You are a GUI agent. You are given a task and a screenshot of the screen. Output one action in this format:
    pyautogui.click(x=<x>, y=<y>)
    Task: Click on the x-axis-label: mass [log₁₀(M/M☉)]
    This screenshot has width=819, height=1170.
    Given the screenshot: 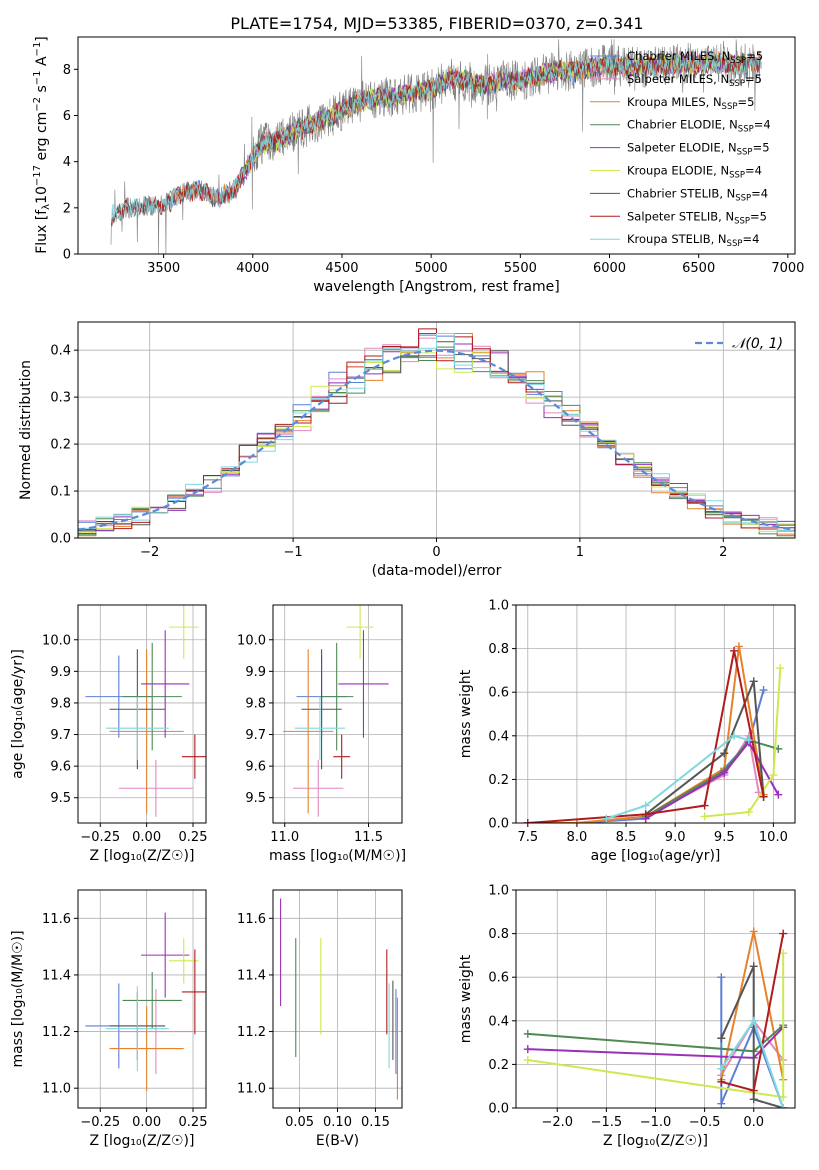 What is the action you would take?
    pyautogui.click(x=337, y=856)
    